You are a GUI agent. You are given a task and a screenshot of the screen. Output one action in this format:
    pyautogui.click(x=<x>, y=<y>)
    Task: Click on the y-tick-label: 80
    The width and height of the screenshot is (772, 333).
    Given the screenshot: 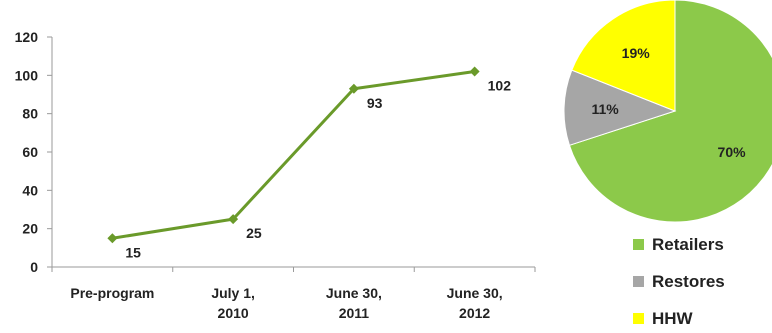 What is the action you would take?
    pyautogui.click(x=30, y=114)
    